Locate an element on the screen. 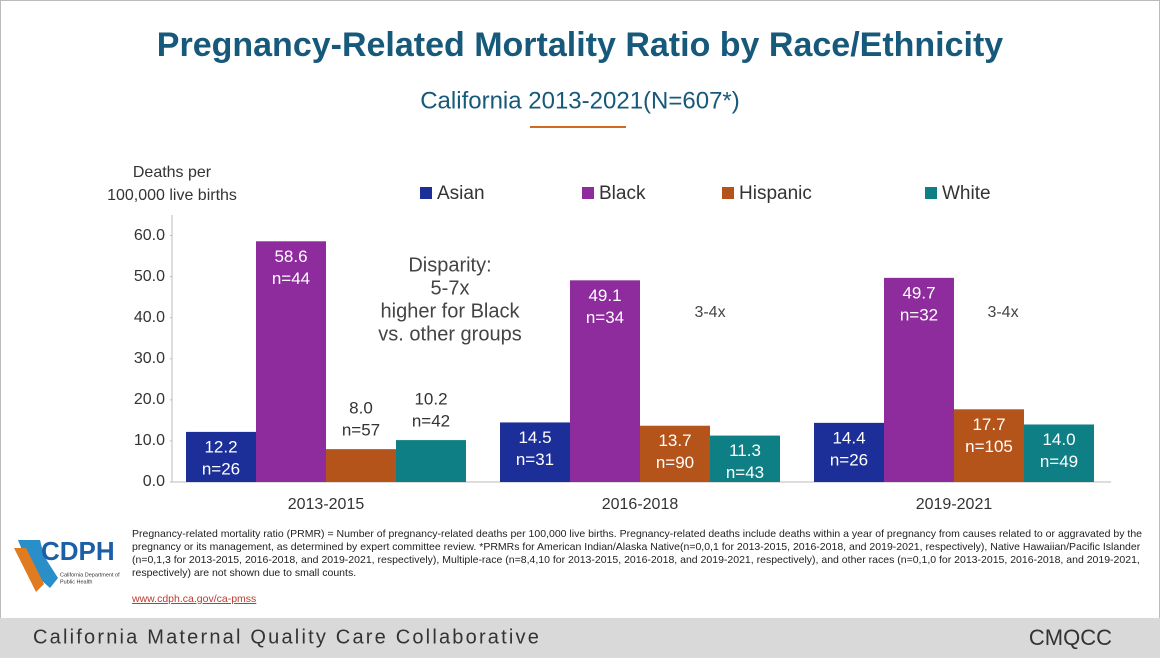  data-label: 49.7 is located at coordinates (918, 292).